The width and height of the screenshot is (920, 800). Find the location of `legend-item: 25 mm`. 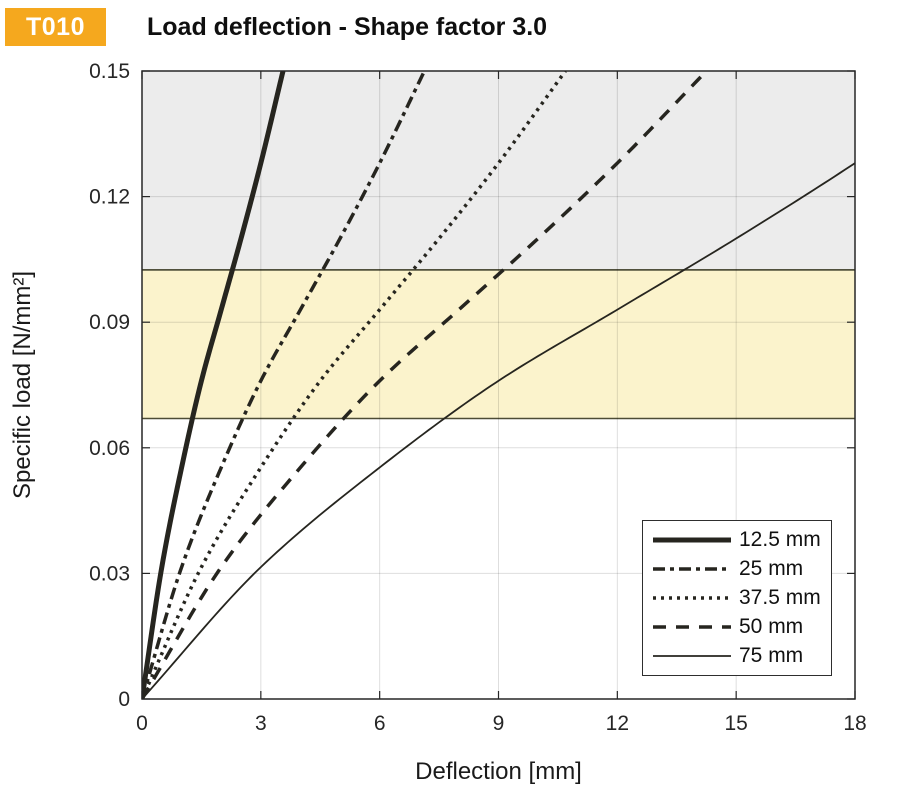

legend-item: 25 mm is located at coordinates (737, 569).